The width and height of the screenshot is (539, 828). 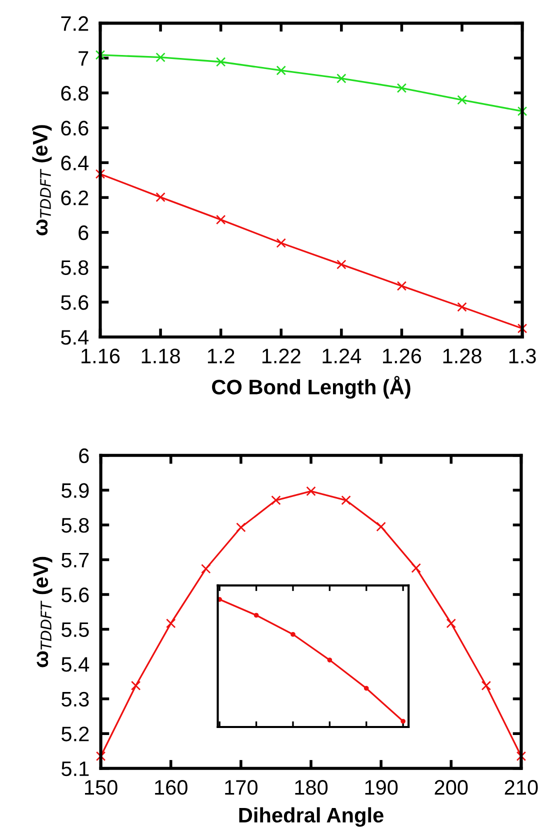 I want to click on x-tick-label: 210, so click(x=521, y=787).